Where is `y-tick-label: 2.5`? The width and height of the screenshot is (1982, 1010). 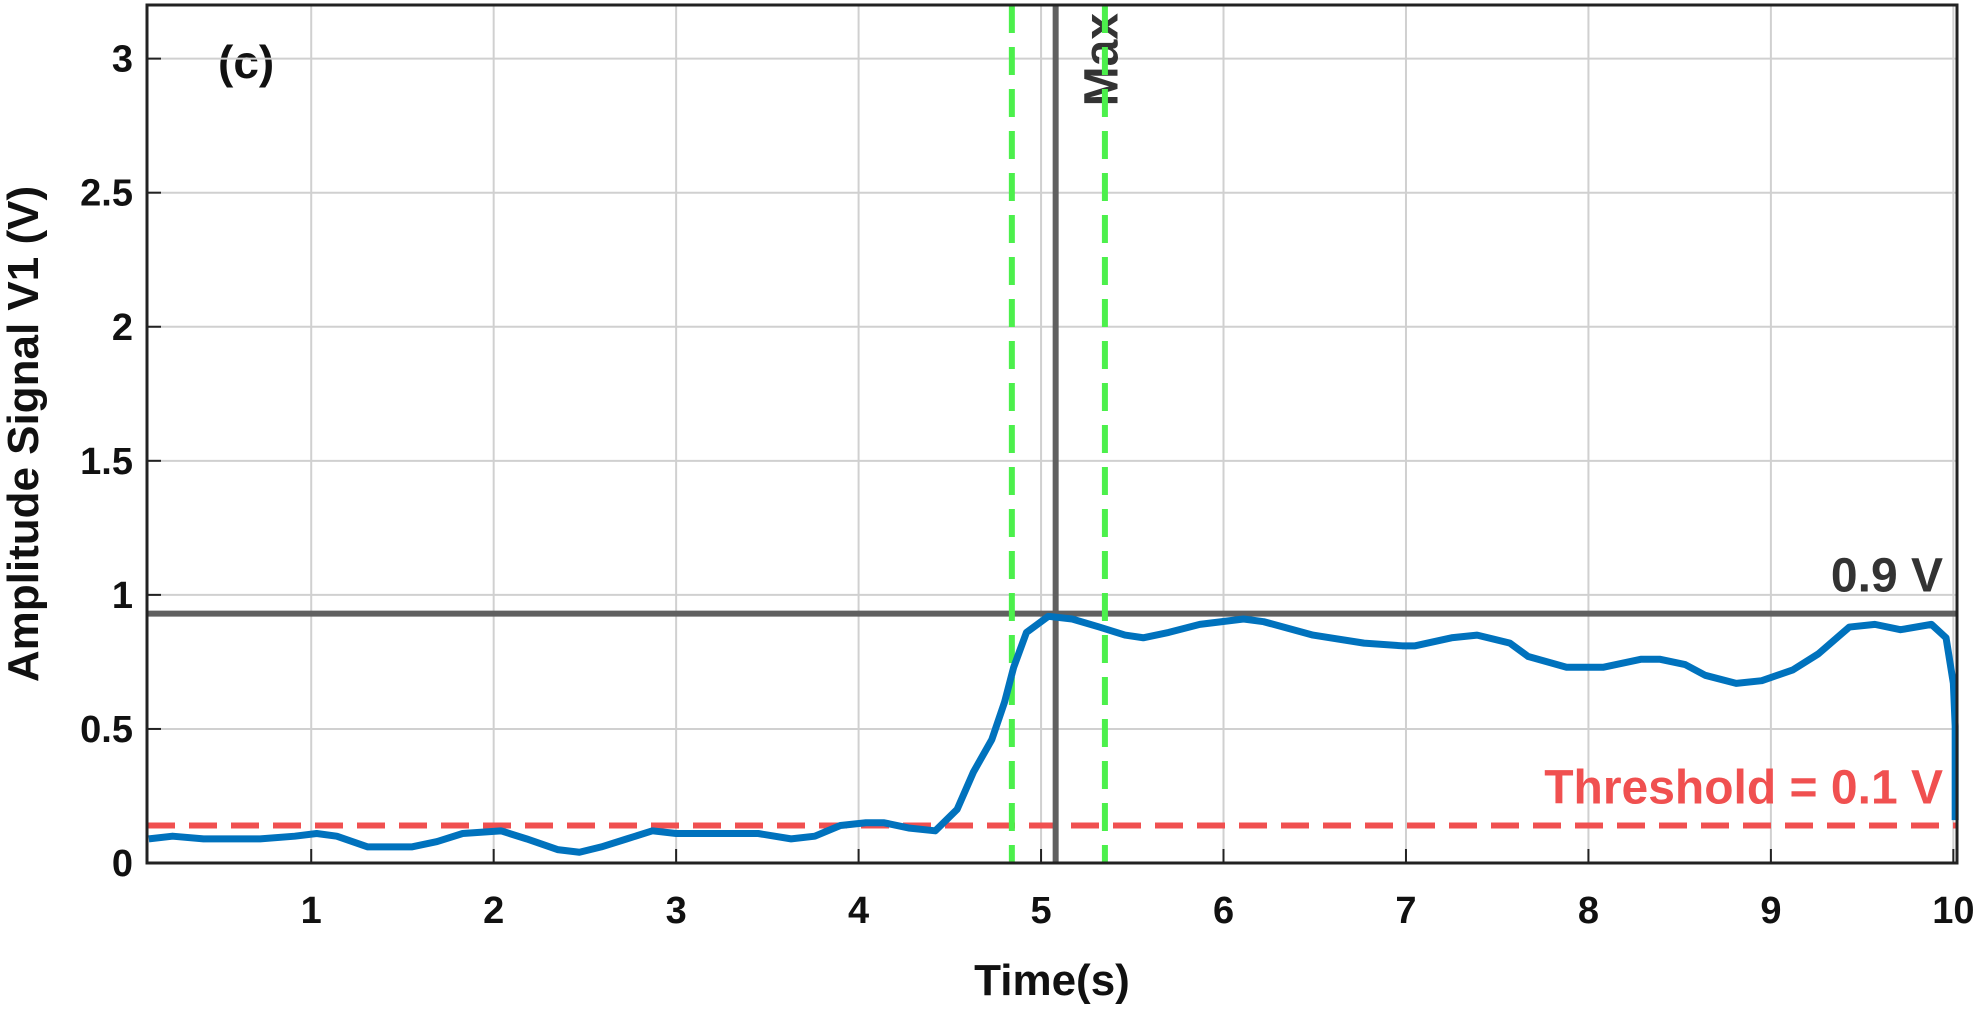
y-tick-label: 2.5 is located at coordinates (106, 194).